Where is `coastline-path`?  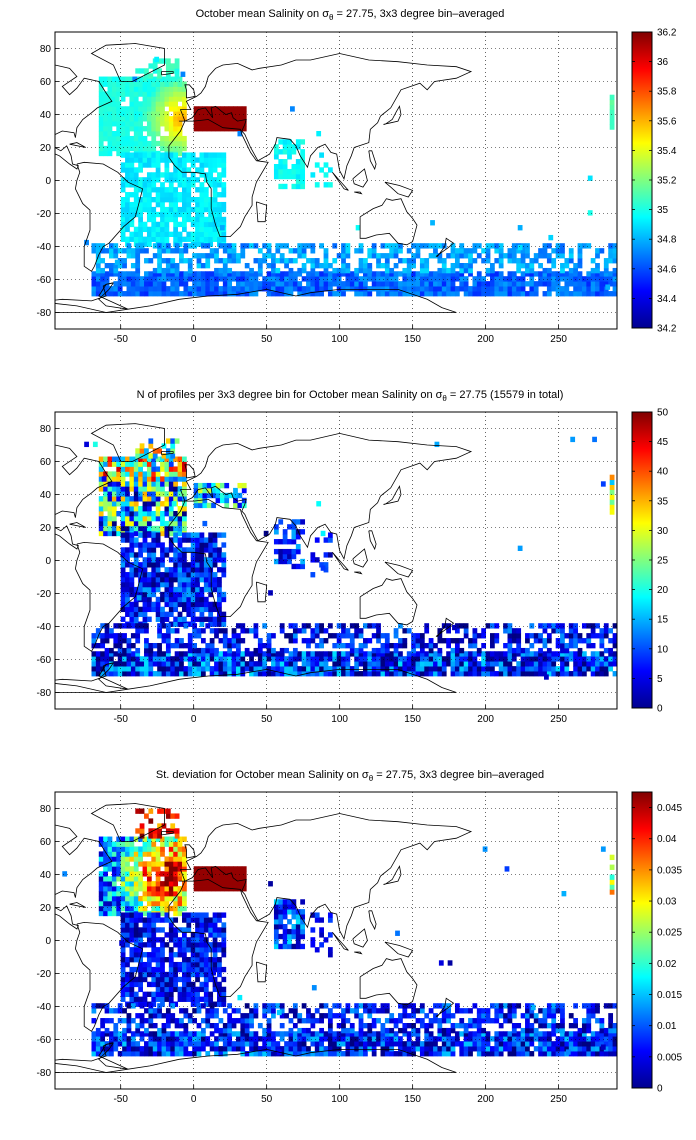 coastline-path is located at coordinates (92, 677).